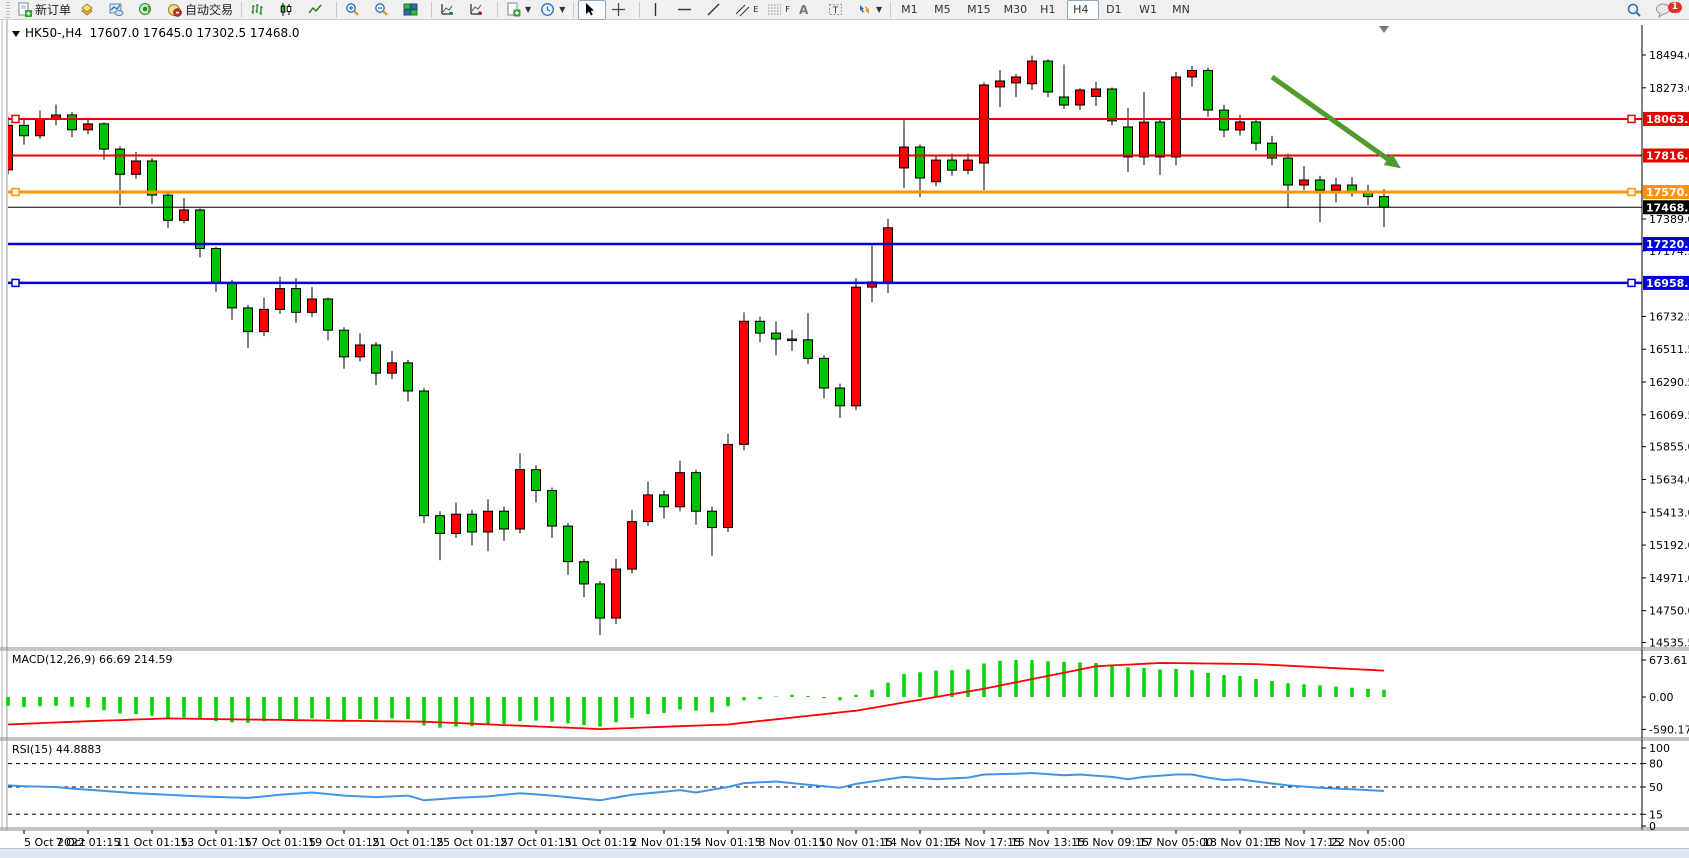 This screenshot has width=1689, height=858. I want to click on timeframe-h1: H1, so click(1048, 9).